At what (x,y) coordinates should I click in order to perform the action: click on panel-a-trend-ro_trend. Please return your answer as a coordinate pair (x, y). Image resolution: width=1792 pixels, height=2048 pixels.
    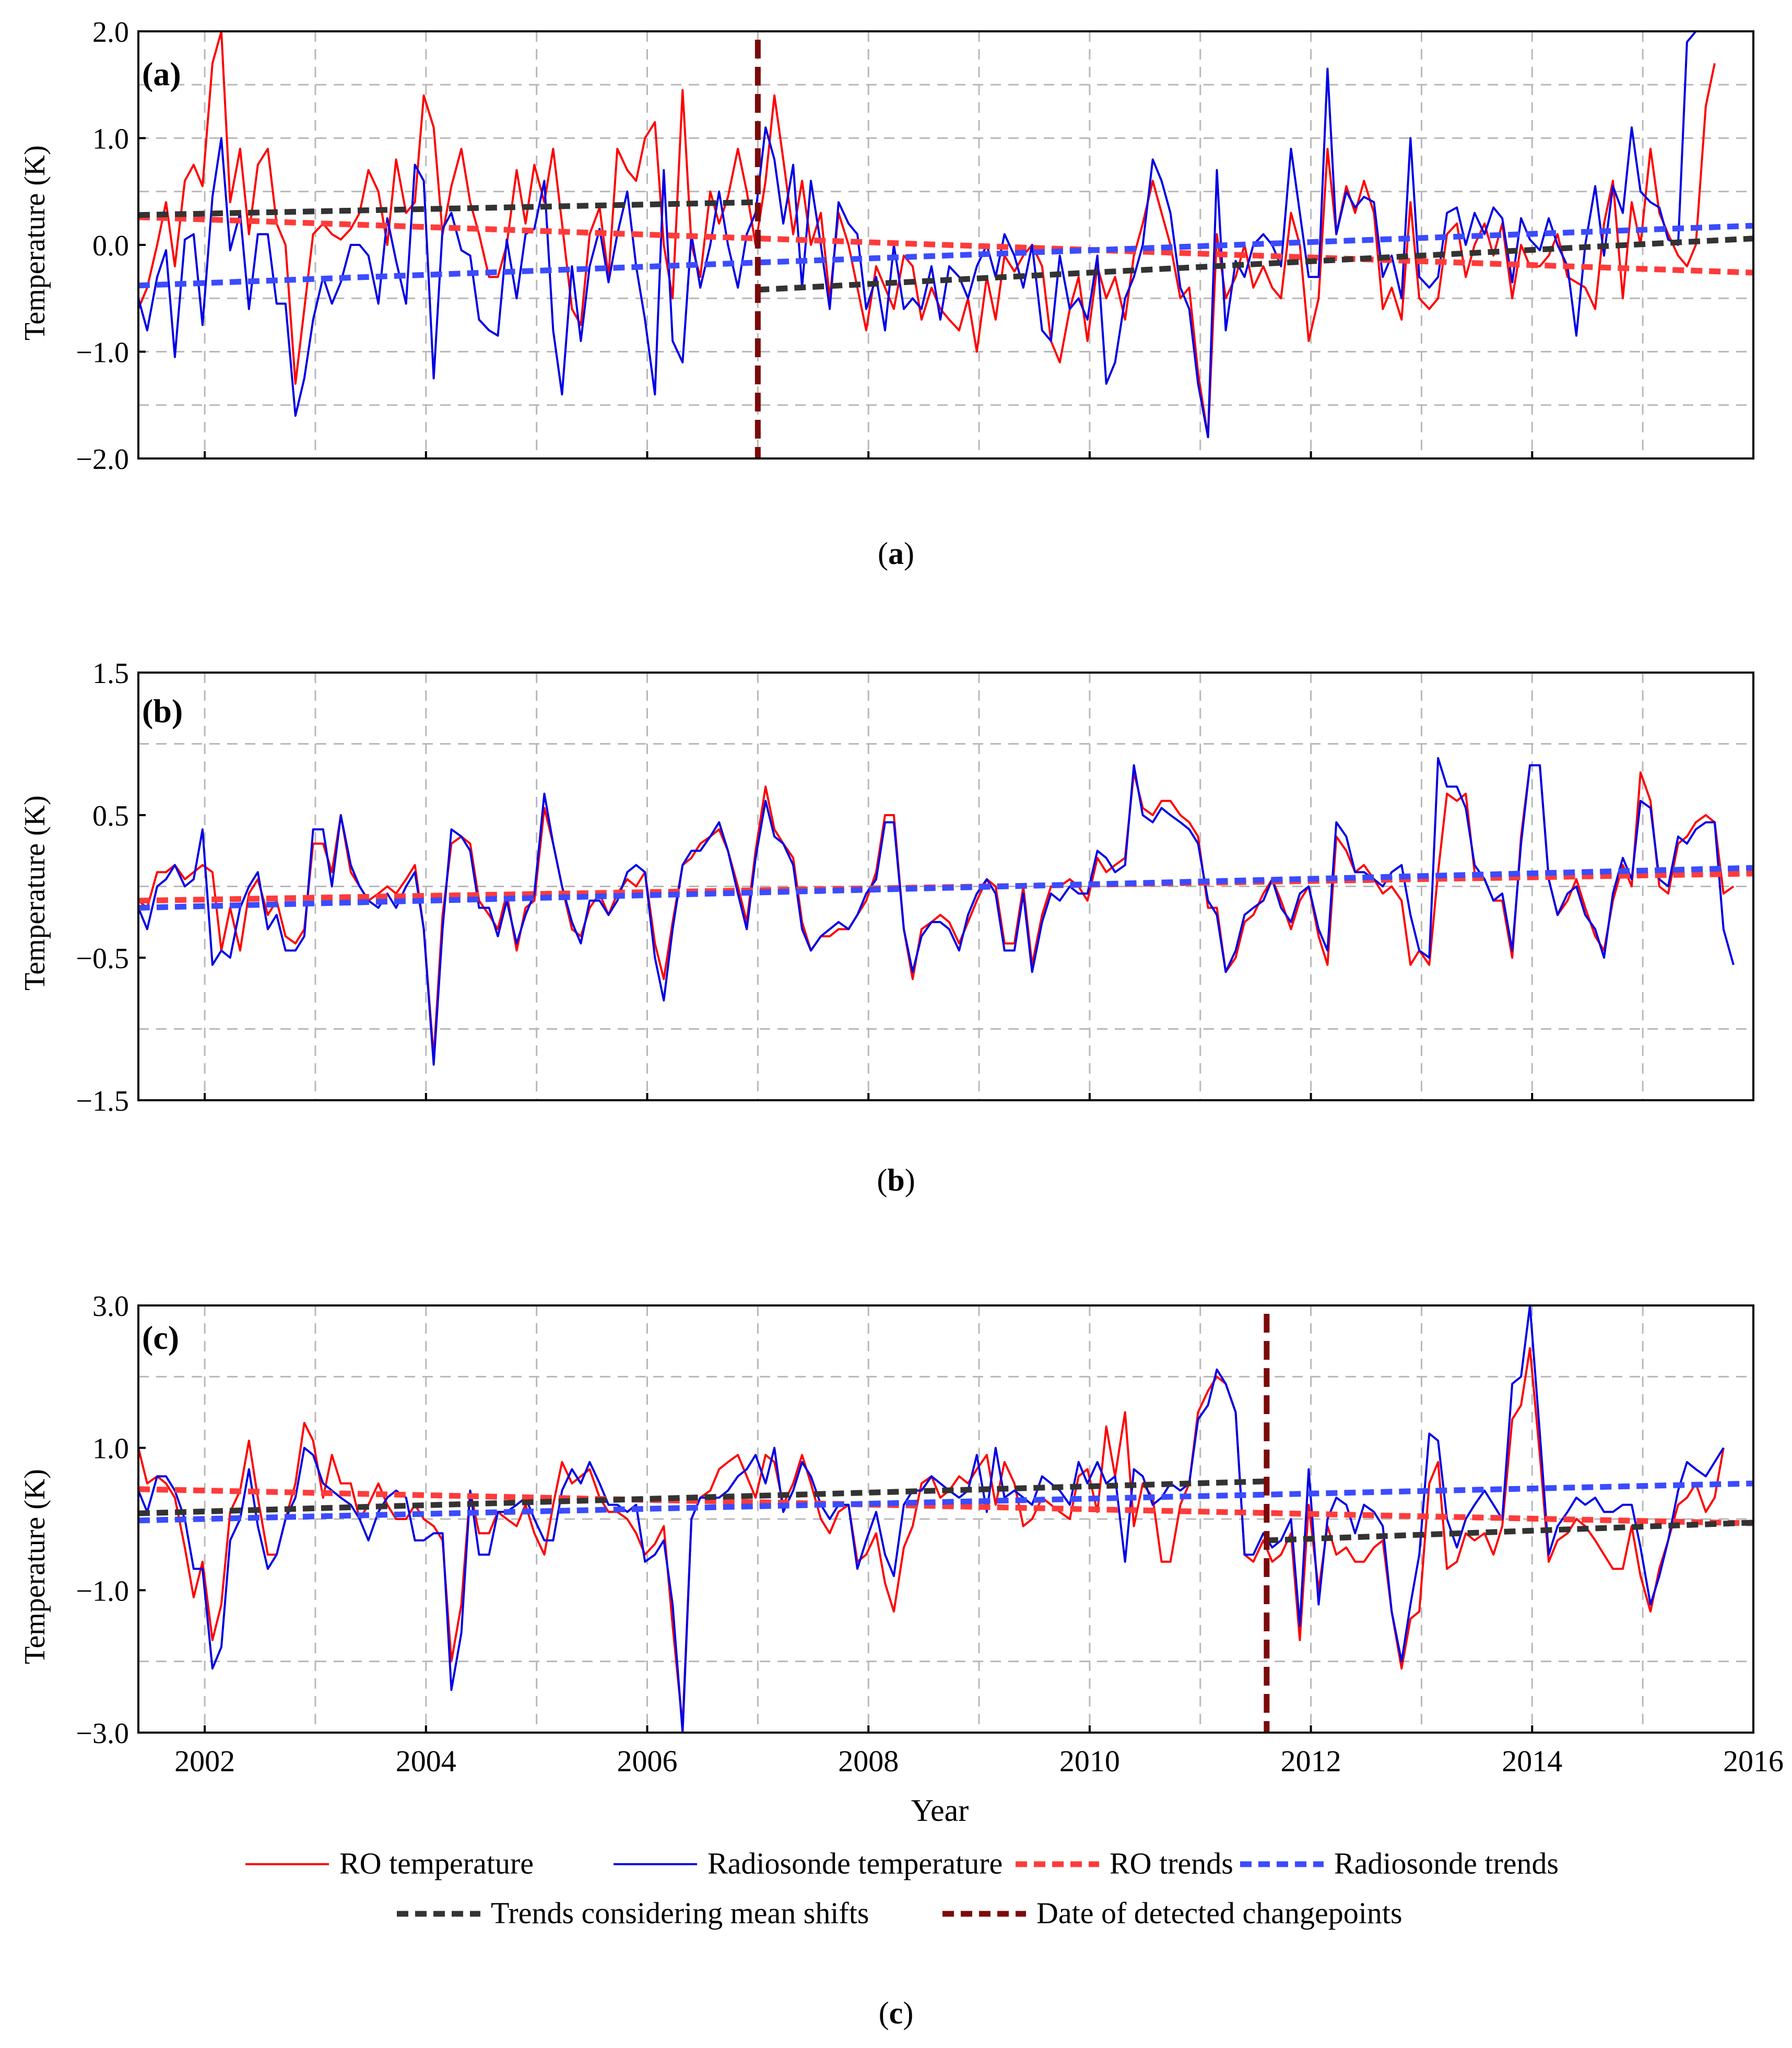
    Looking at the image, I should click on (945, 245).